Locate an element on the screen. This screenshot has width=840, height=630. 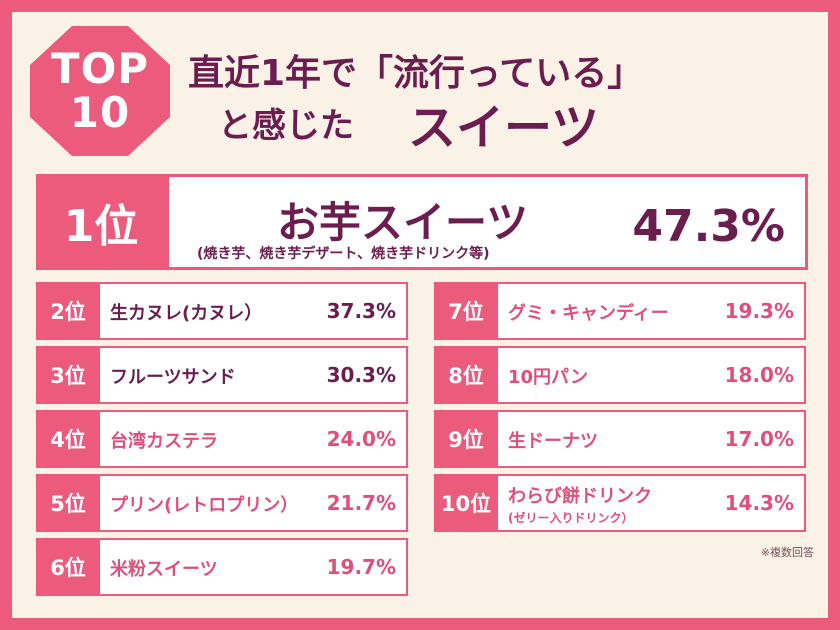
rank-box: 生ドーナツ 17.0% is located at coordinates (652, 439).